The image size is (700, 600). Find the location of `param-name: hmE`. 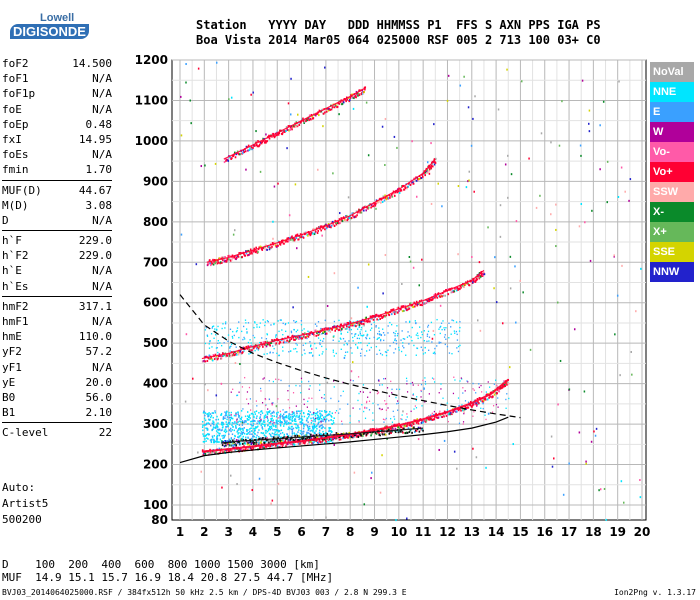

param-name: hmE is located at coordinates (12, 337).